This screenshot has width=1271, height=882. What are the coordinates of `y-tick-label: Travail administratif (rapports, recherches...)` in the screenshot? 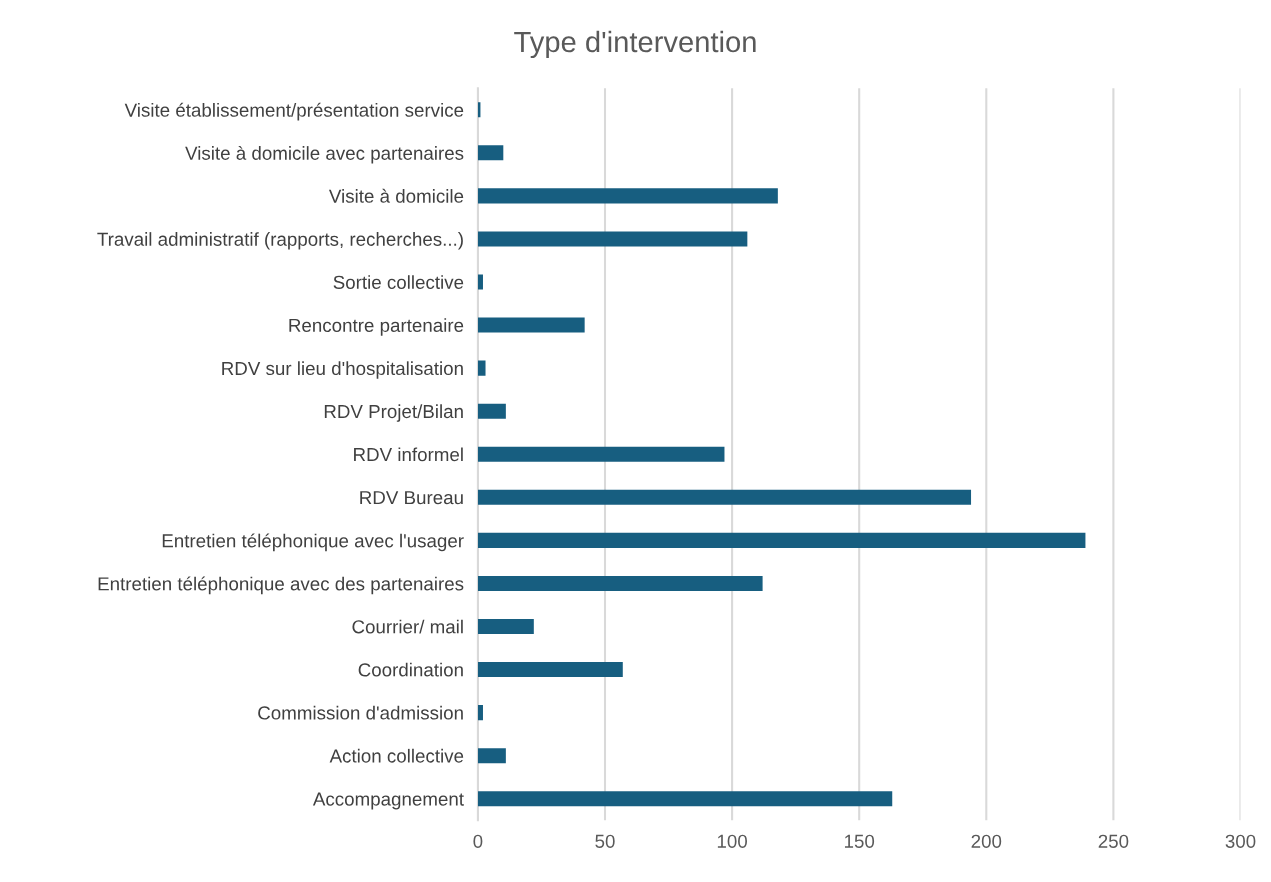 It's located at (280, 241).